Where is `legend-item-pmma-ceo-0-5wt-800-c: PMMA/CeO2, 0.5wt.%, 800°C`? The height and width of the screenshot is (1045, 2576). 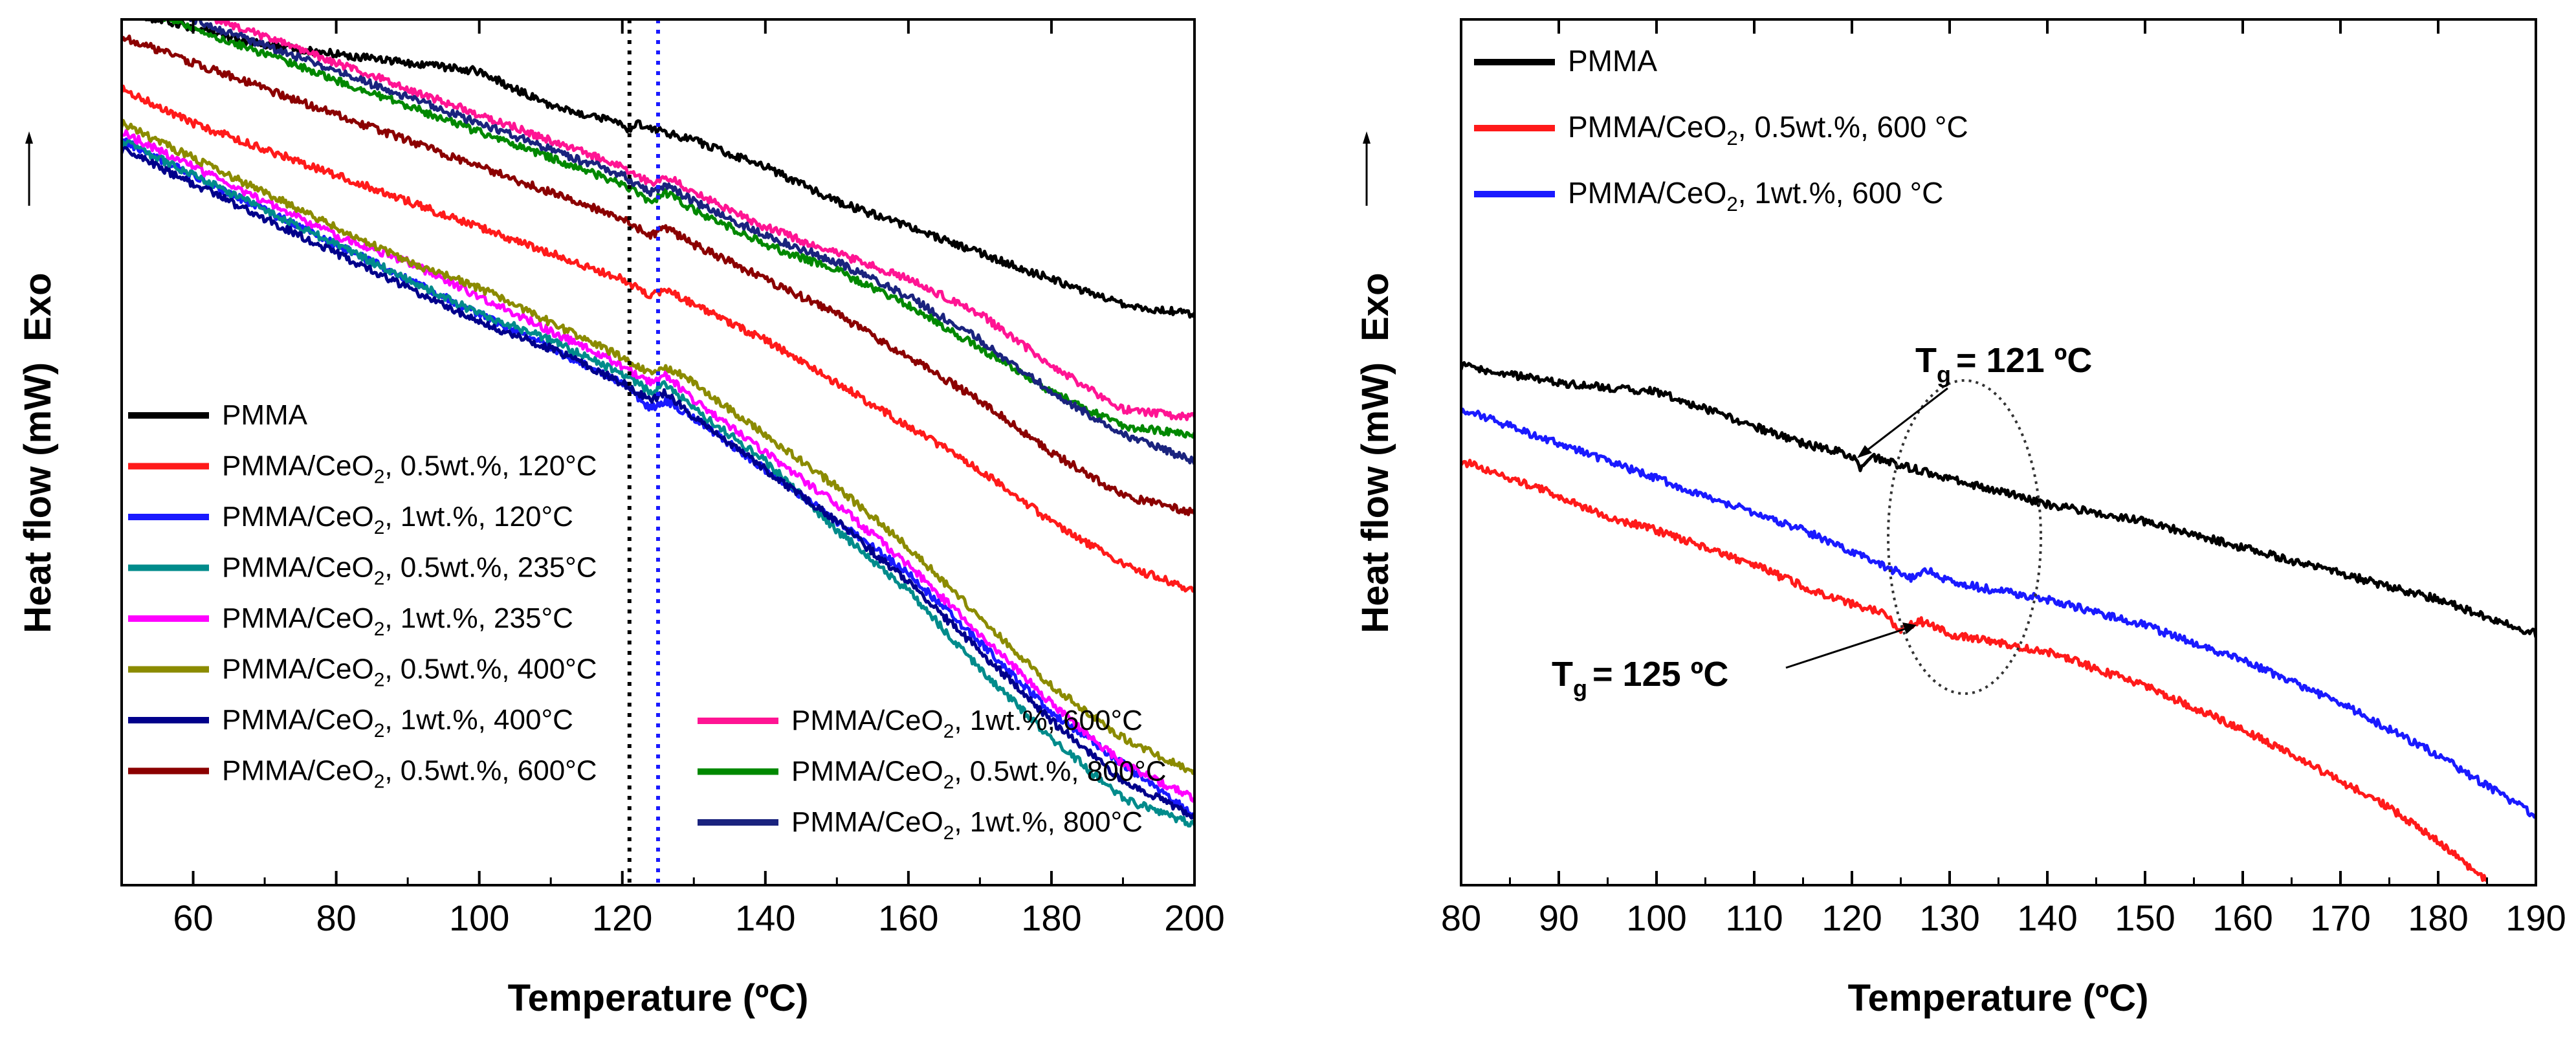 legend-item-pmma-ceo-0-5wt-800-c: PMMA/CeO2, 0.5wt.%, 800°C is located at coordinates (932, 775).